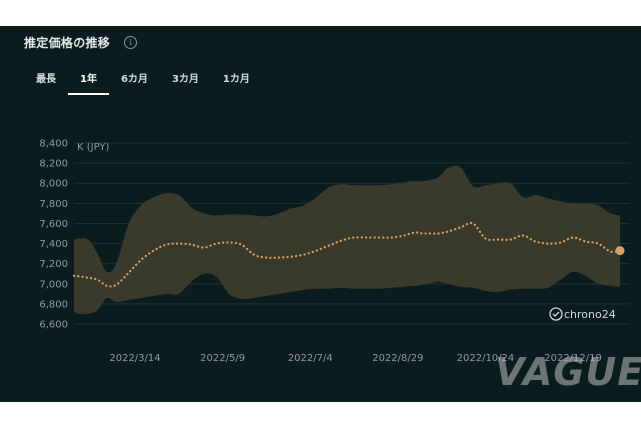 Image resolution: width=641 pixels, height=427 pixels. I want to click on y-tick-label: 7,200, so click(53, 264).